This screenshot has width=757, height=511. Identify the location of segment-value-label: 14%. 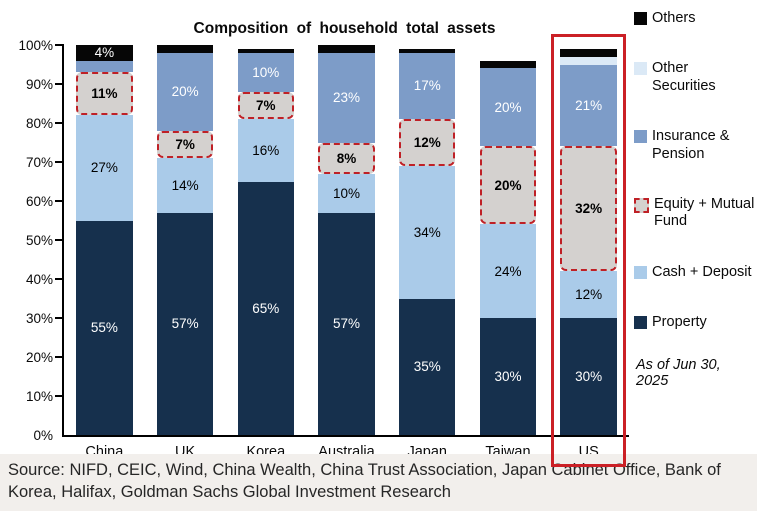
(185, 185).